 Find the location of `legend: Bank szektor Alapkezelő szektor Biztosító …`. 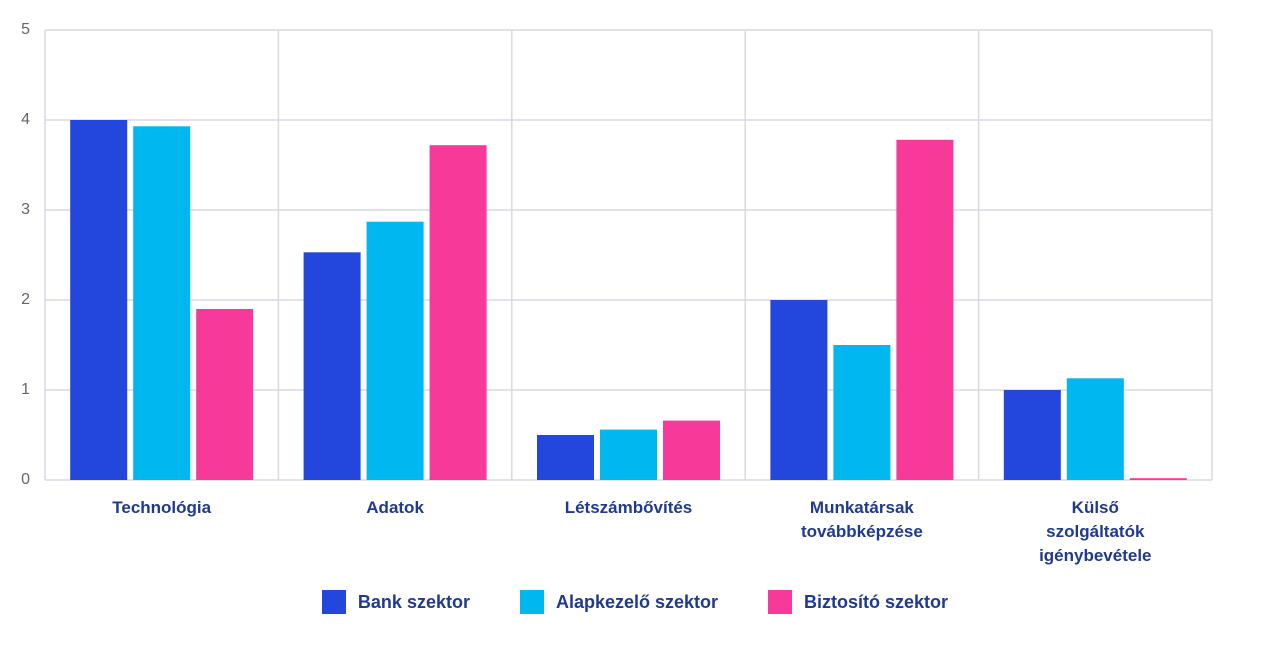

legend: Bank szektor Alapkezelő szektor Biztosító … is located at coordinates (635, 602).